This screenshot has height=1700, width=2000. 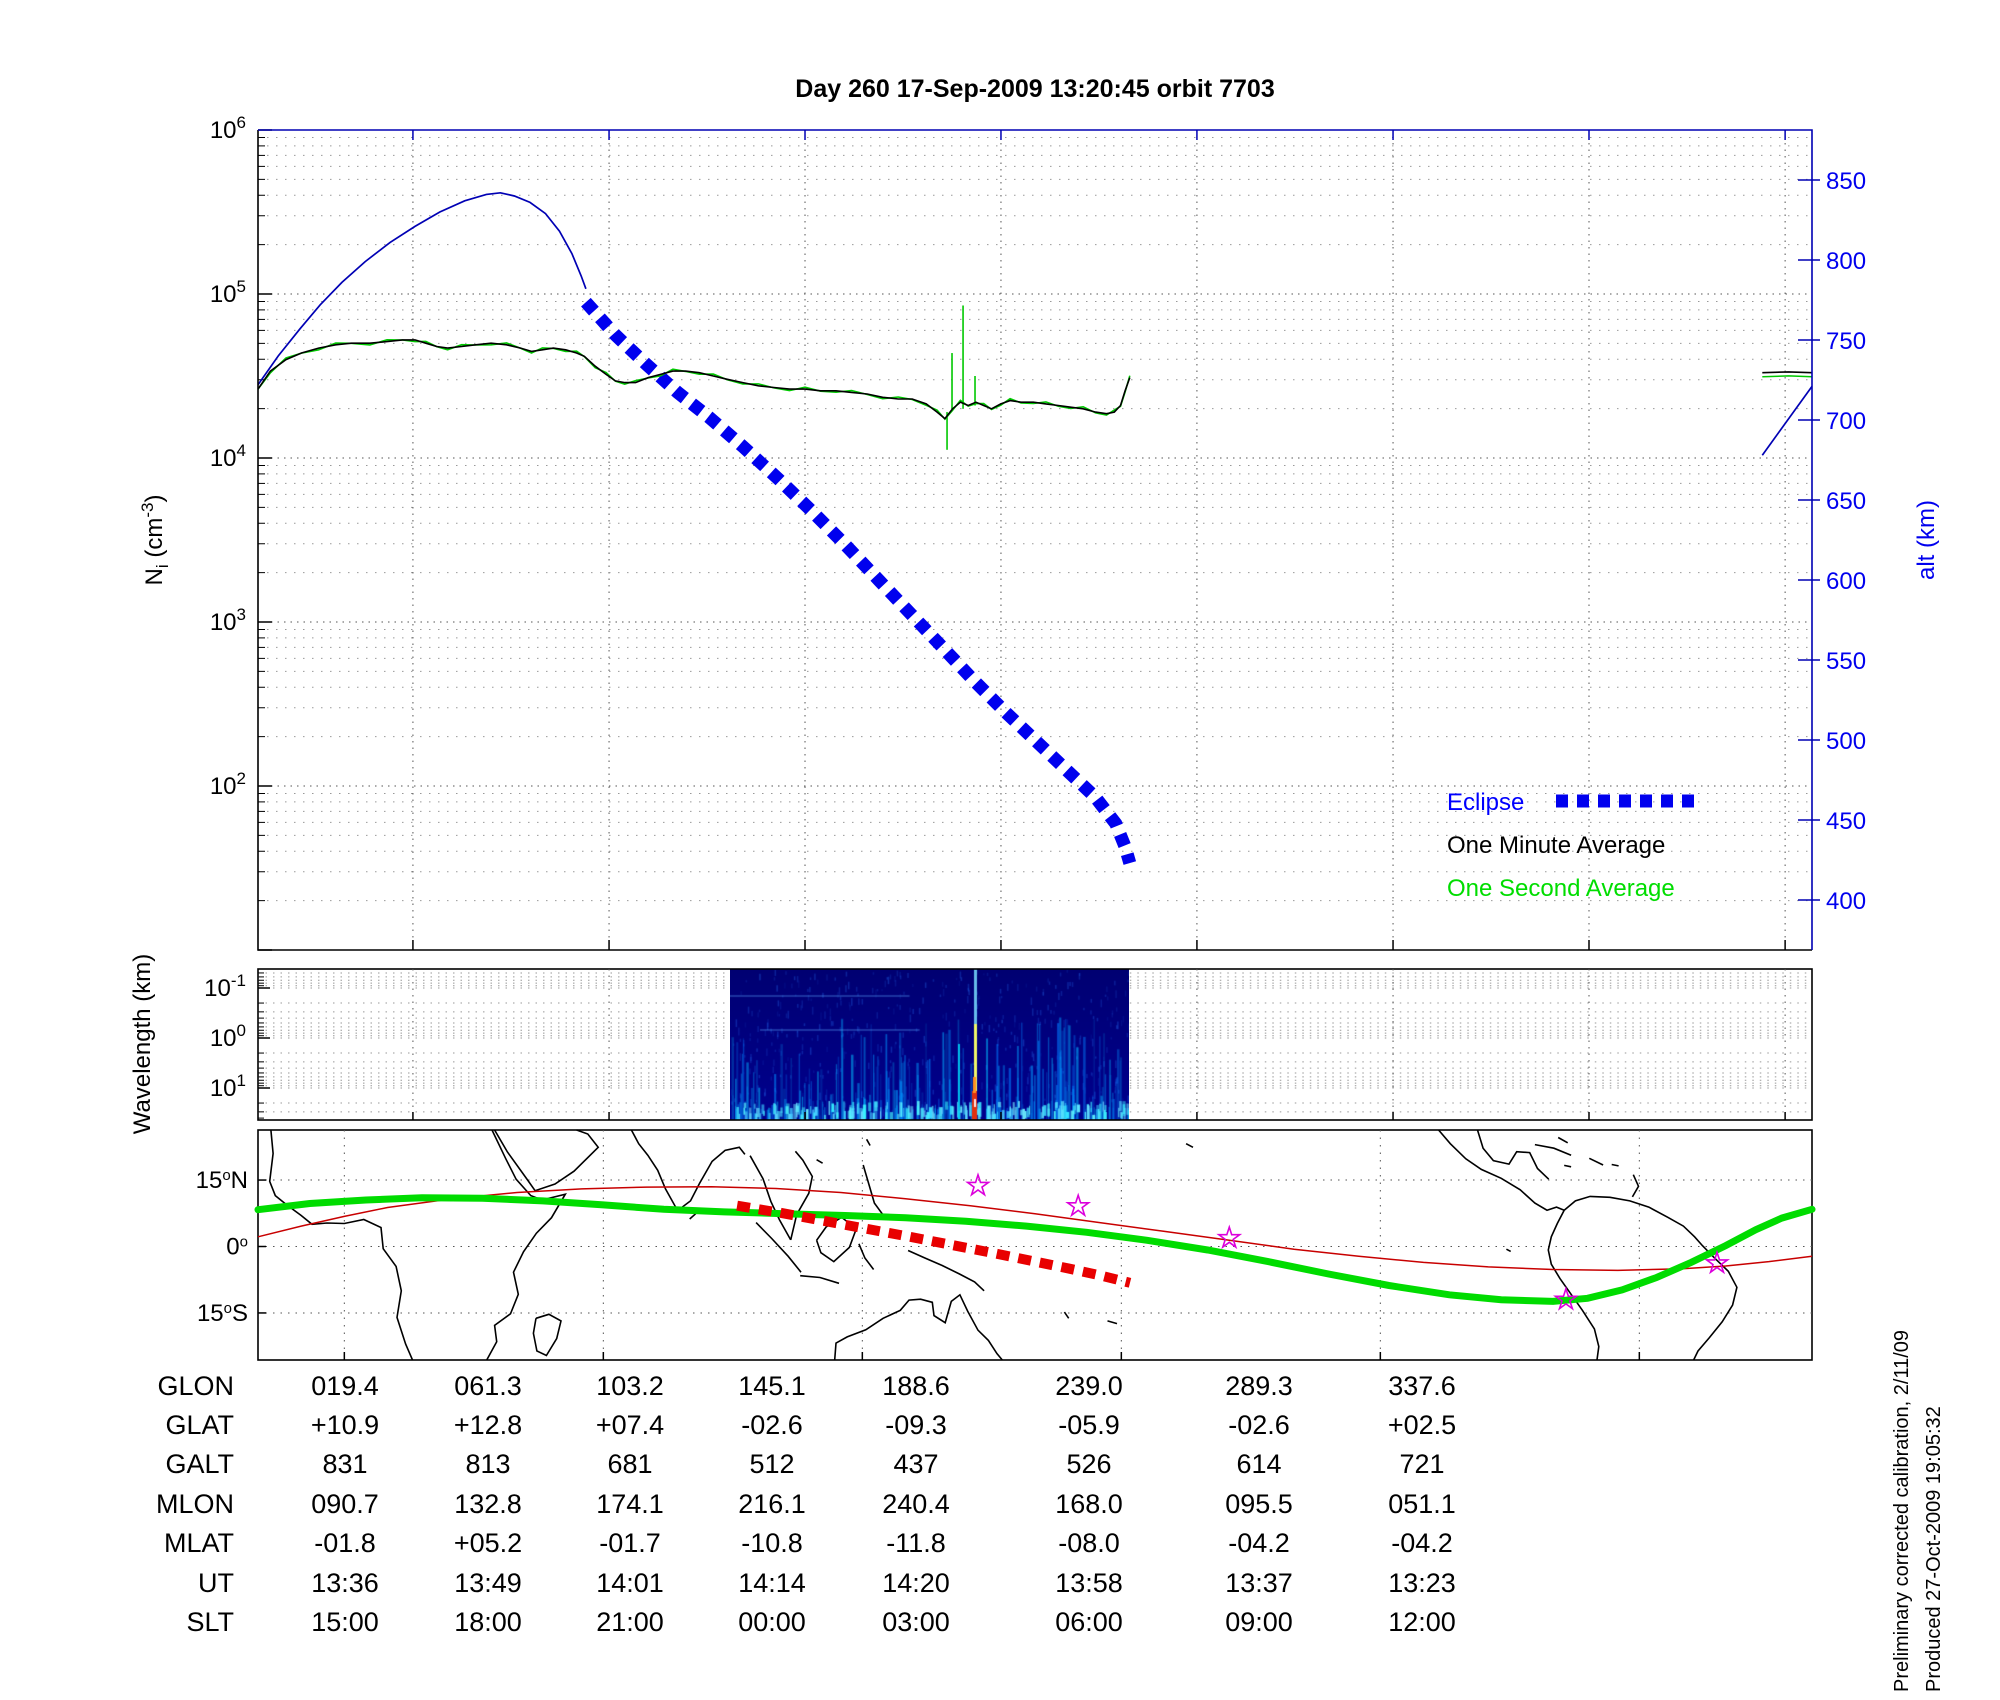 What do you see at coordinates (199, 1425) in the screenshot?
I see `table-row-label: GLAT` at bounding box center [199, 1425].